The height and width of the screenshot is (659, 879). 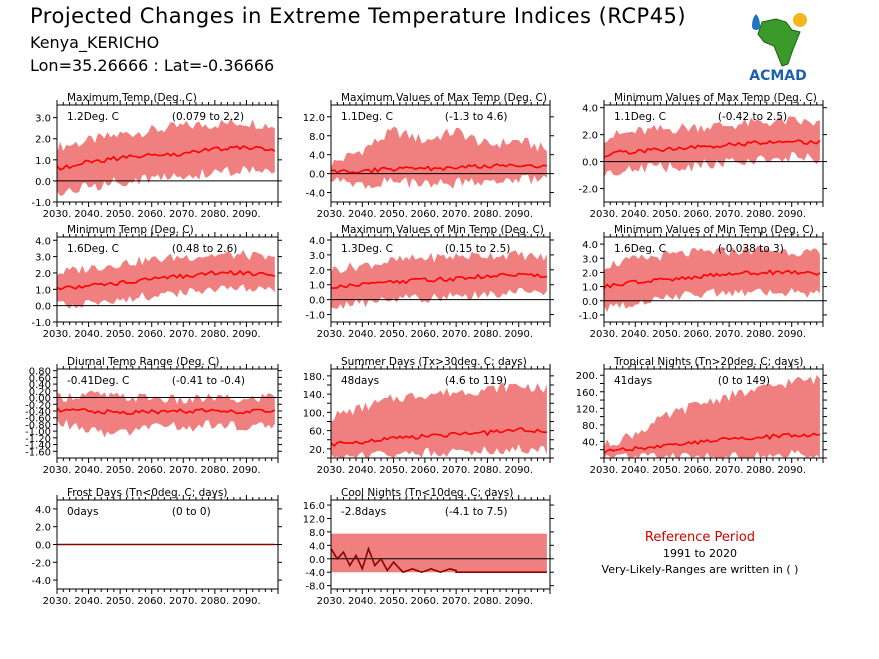 I want to click on y-tick-label: -0.20, so click(x=38, y=405).